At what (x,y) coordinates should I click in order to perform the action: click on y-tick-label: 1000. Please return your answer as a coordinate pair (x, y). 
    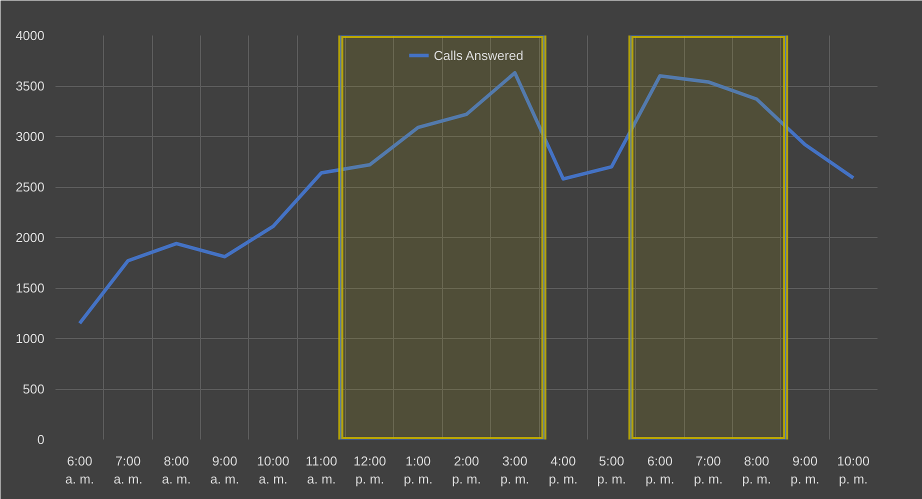
    Looking at the image, I should click on (30, 338).